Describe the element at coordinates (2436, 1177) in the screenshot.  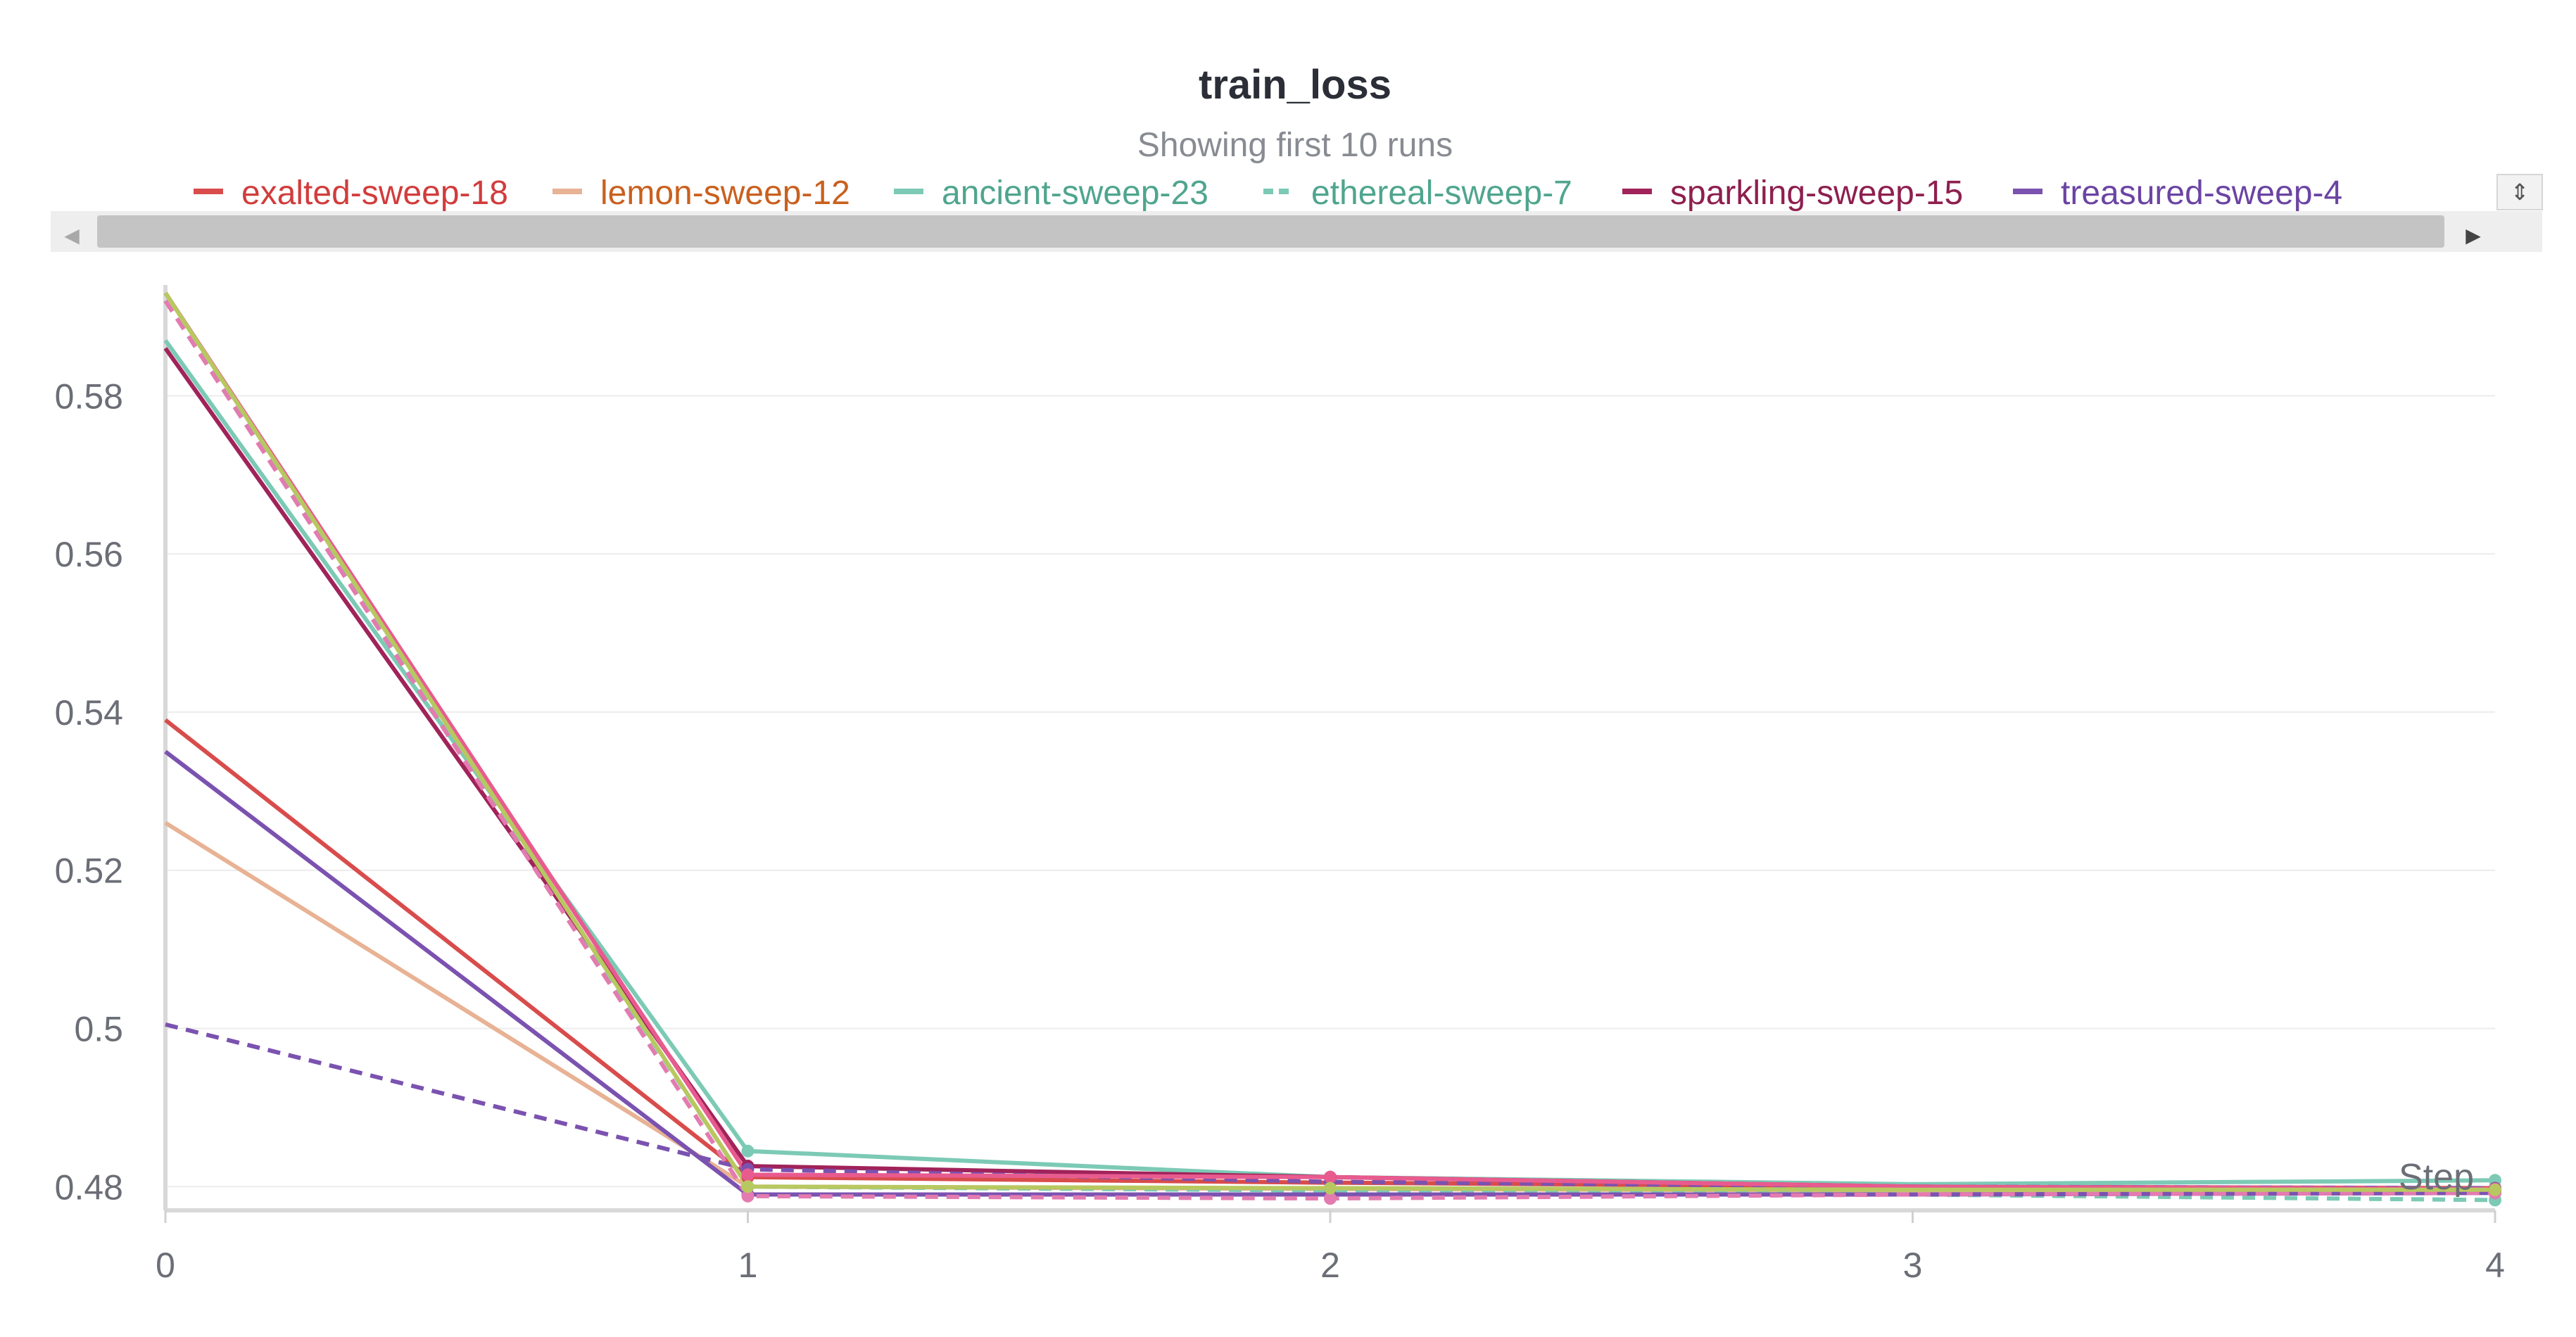
I see `x-axis-title: Step` at that location.